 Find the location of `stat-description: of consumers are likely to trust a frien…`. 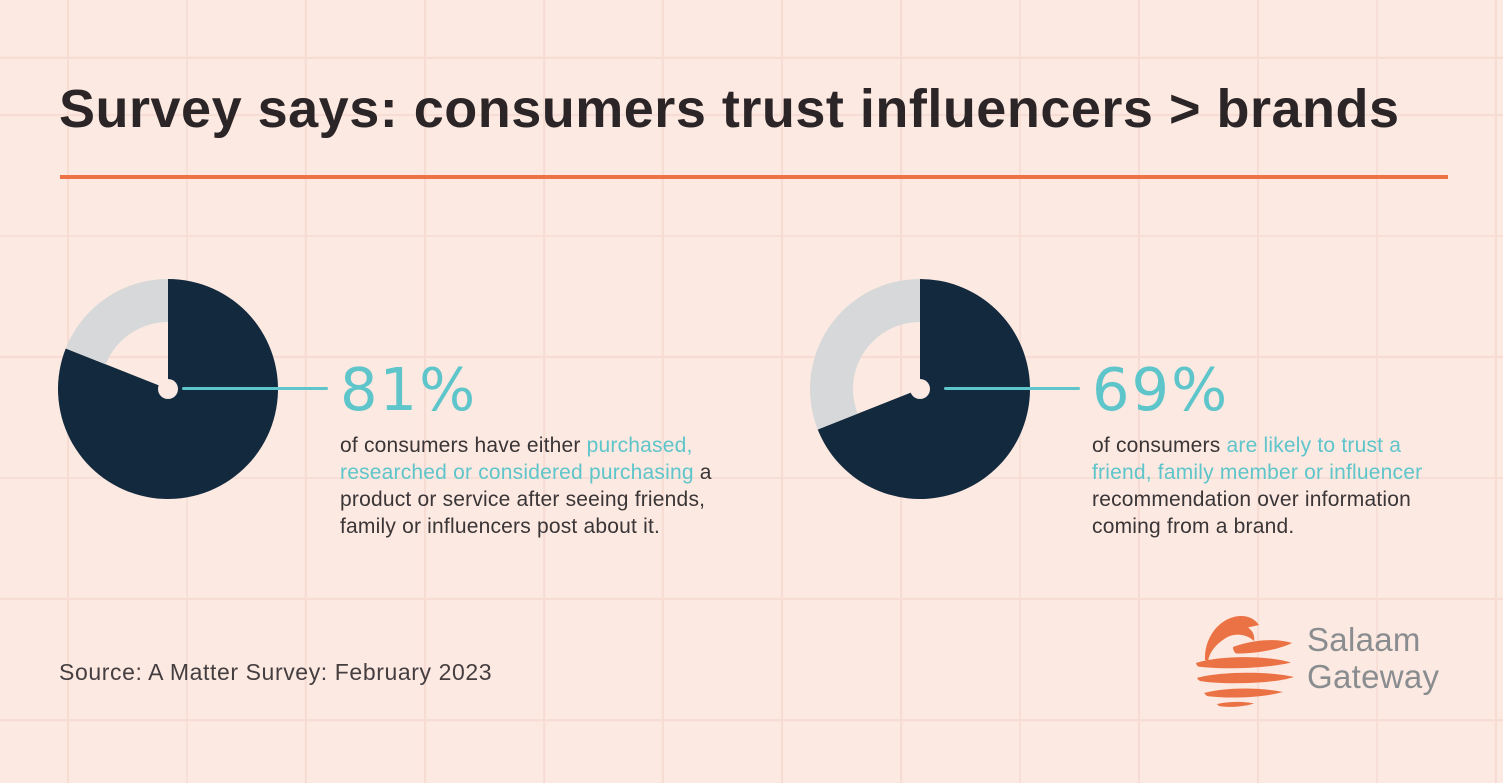

stat-description: of consumers are likely to trust a frien… is located at coordinates (1269, 486).